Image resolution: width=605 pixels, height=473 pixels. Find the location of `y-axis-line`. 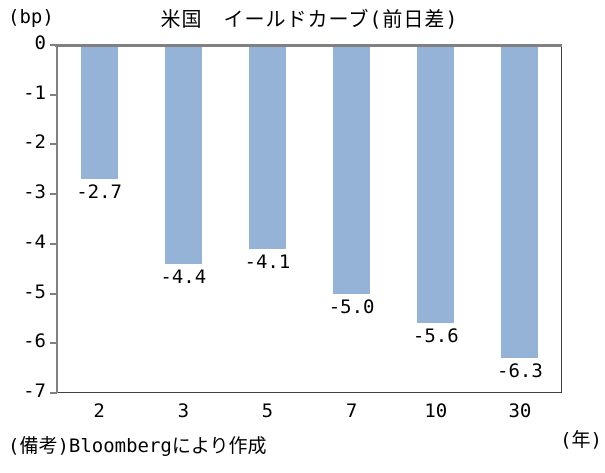

y-axis-line is located at coordinates (57, 219).